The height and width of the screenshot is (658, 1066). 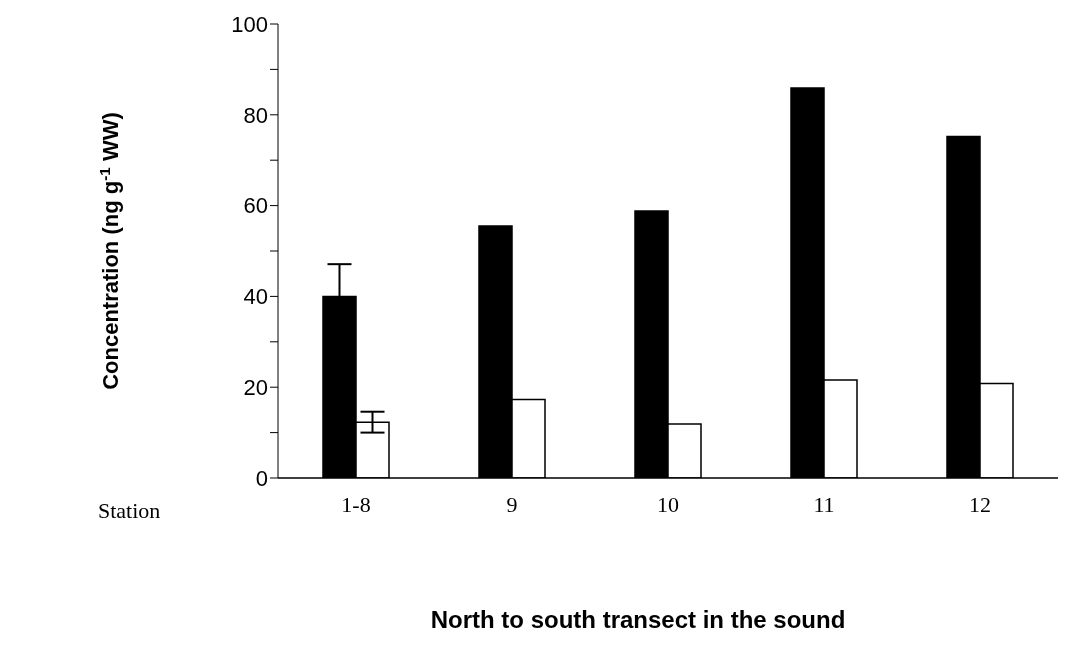 I want to click on y-tick-label: 60, so click(x=255, y=206).